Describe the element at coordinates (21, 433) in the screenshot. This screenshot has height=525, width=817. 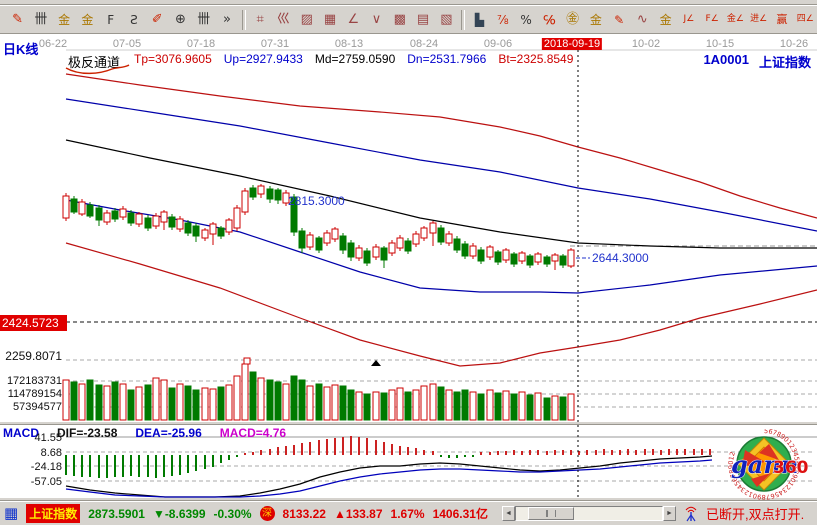
I see `macd-pane-label: MACD` at that location.